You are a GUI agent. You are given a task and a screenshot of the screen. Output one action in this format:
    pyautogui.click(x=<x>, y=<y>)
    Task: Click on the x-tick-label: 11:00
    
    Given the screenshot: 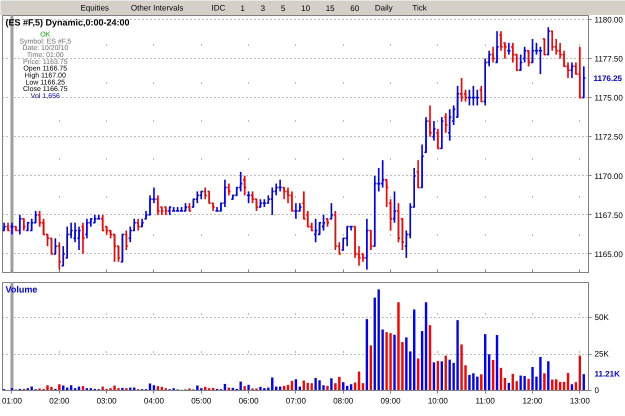 What is the action you would take?
    pyautogui.click(x=485, y=401)
    